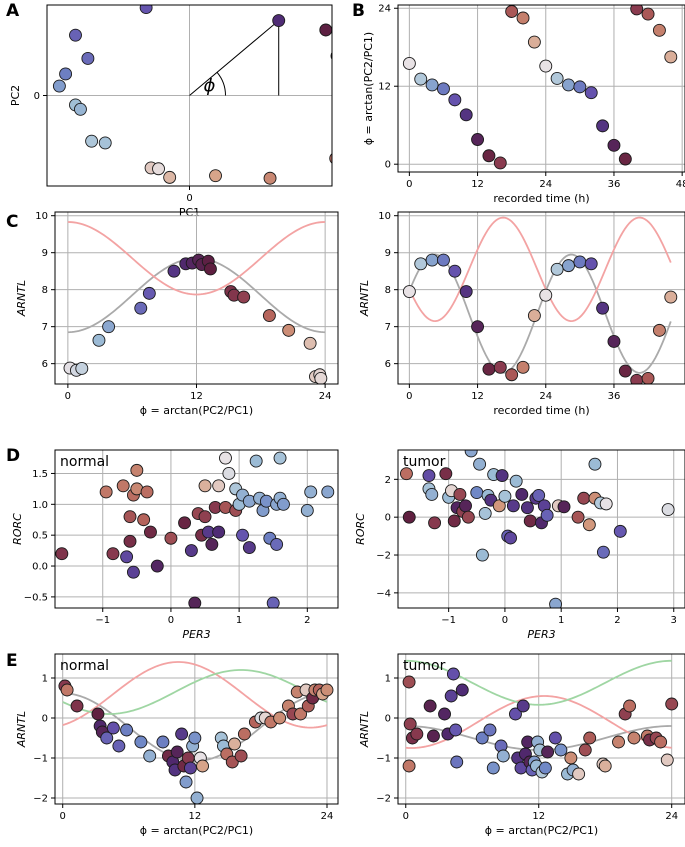  Describe the element at coordinates (561, 620) in the screenshot. I see `x-tick-label: 1` at that location.